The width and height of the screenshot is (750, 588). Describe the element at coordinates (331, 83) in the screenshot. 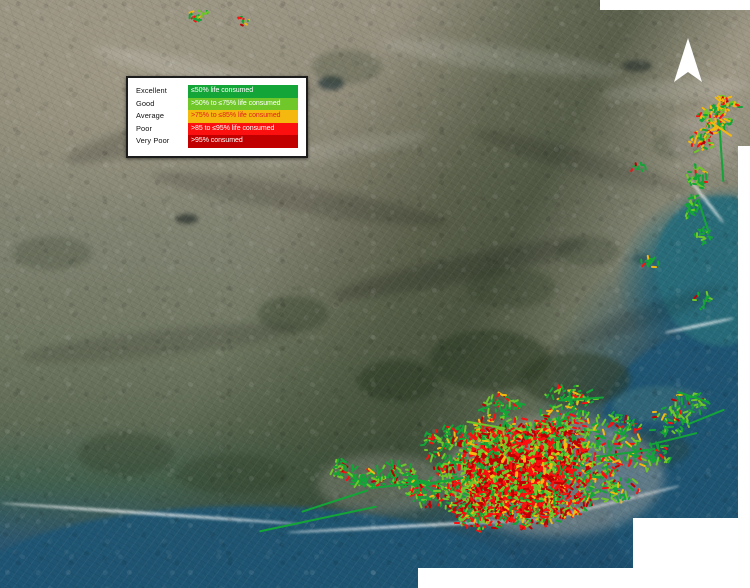

I see `water-small-lake` at that location.